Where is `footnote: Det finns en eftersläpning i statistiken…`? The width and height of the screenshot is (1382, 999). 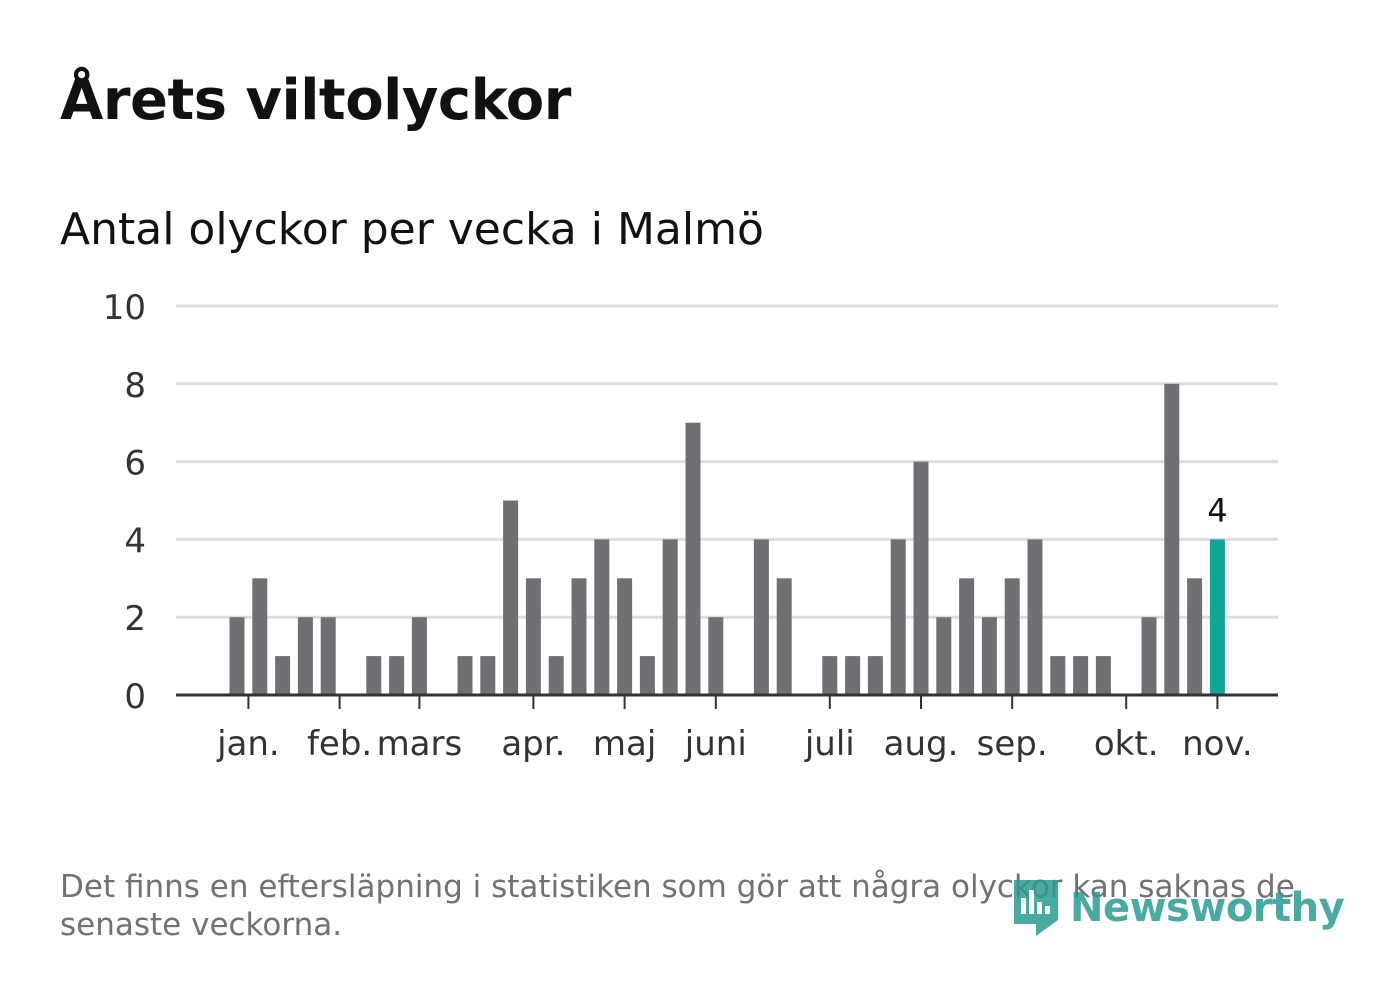
footnote: Det finns en eftersläpning i statistiken… is located at coordinates (677, 906).